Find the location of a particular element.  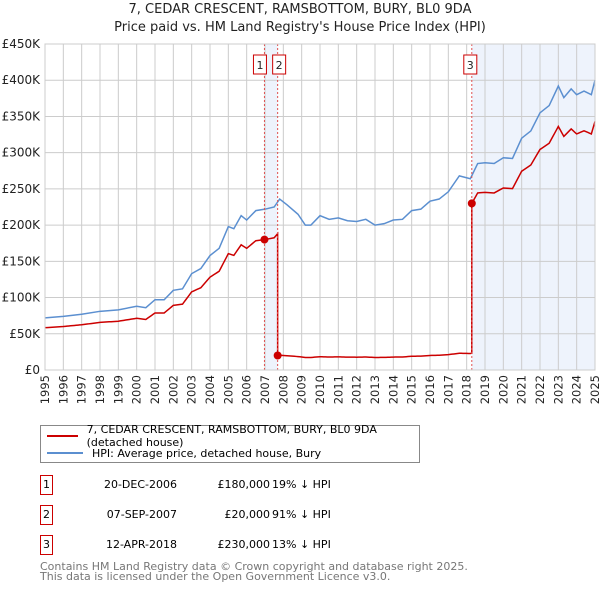

sale-number: 1 is located at coordinates (46, 485).